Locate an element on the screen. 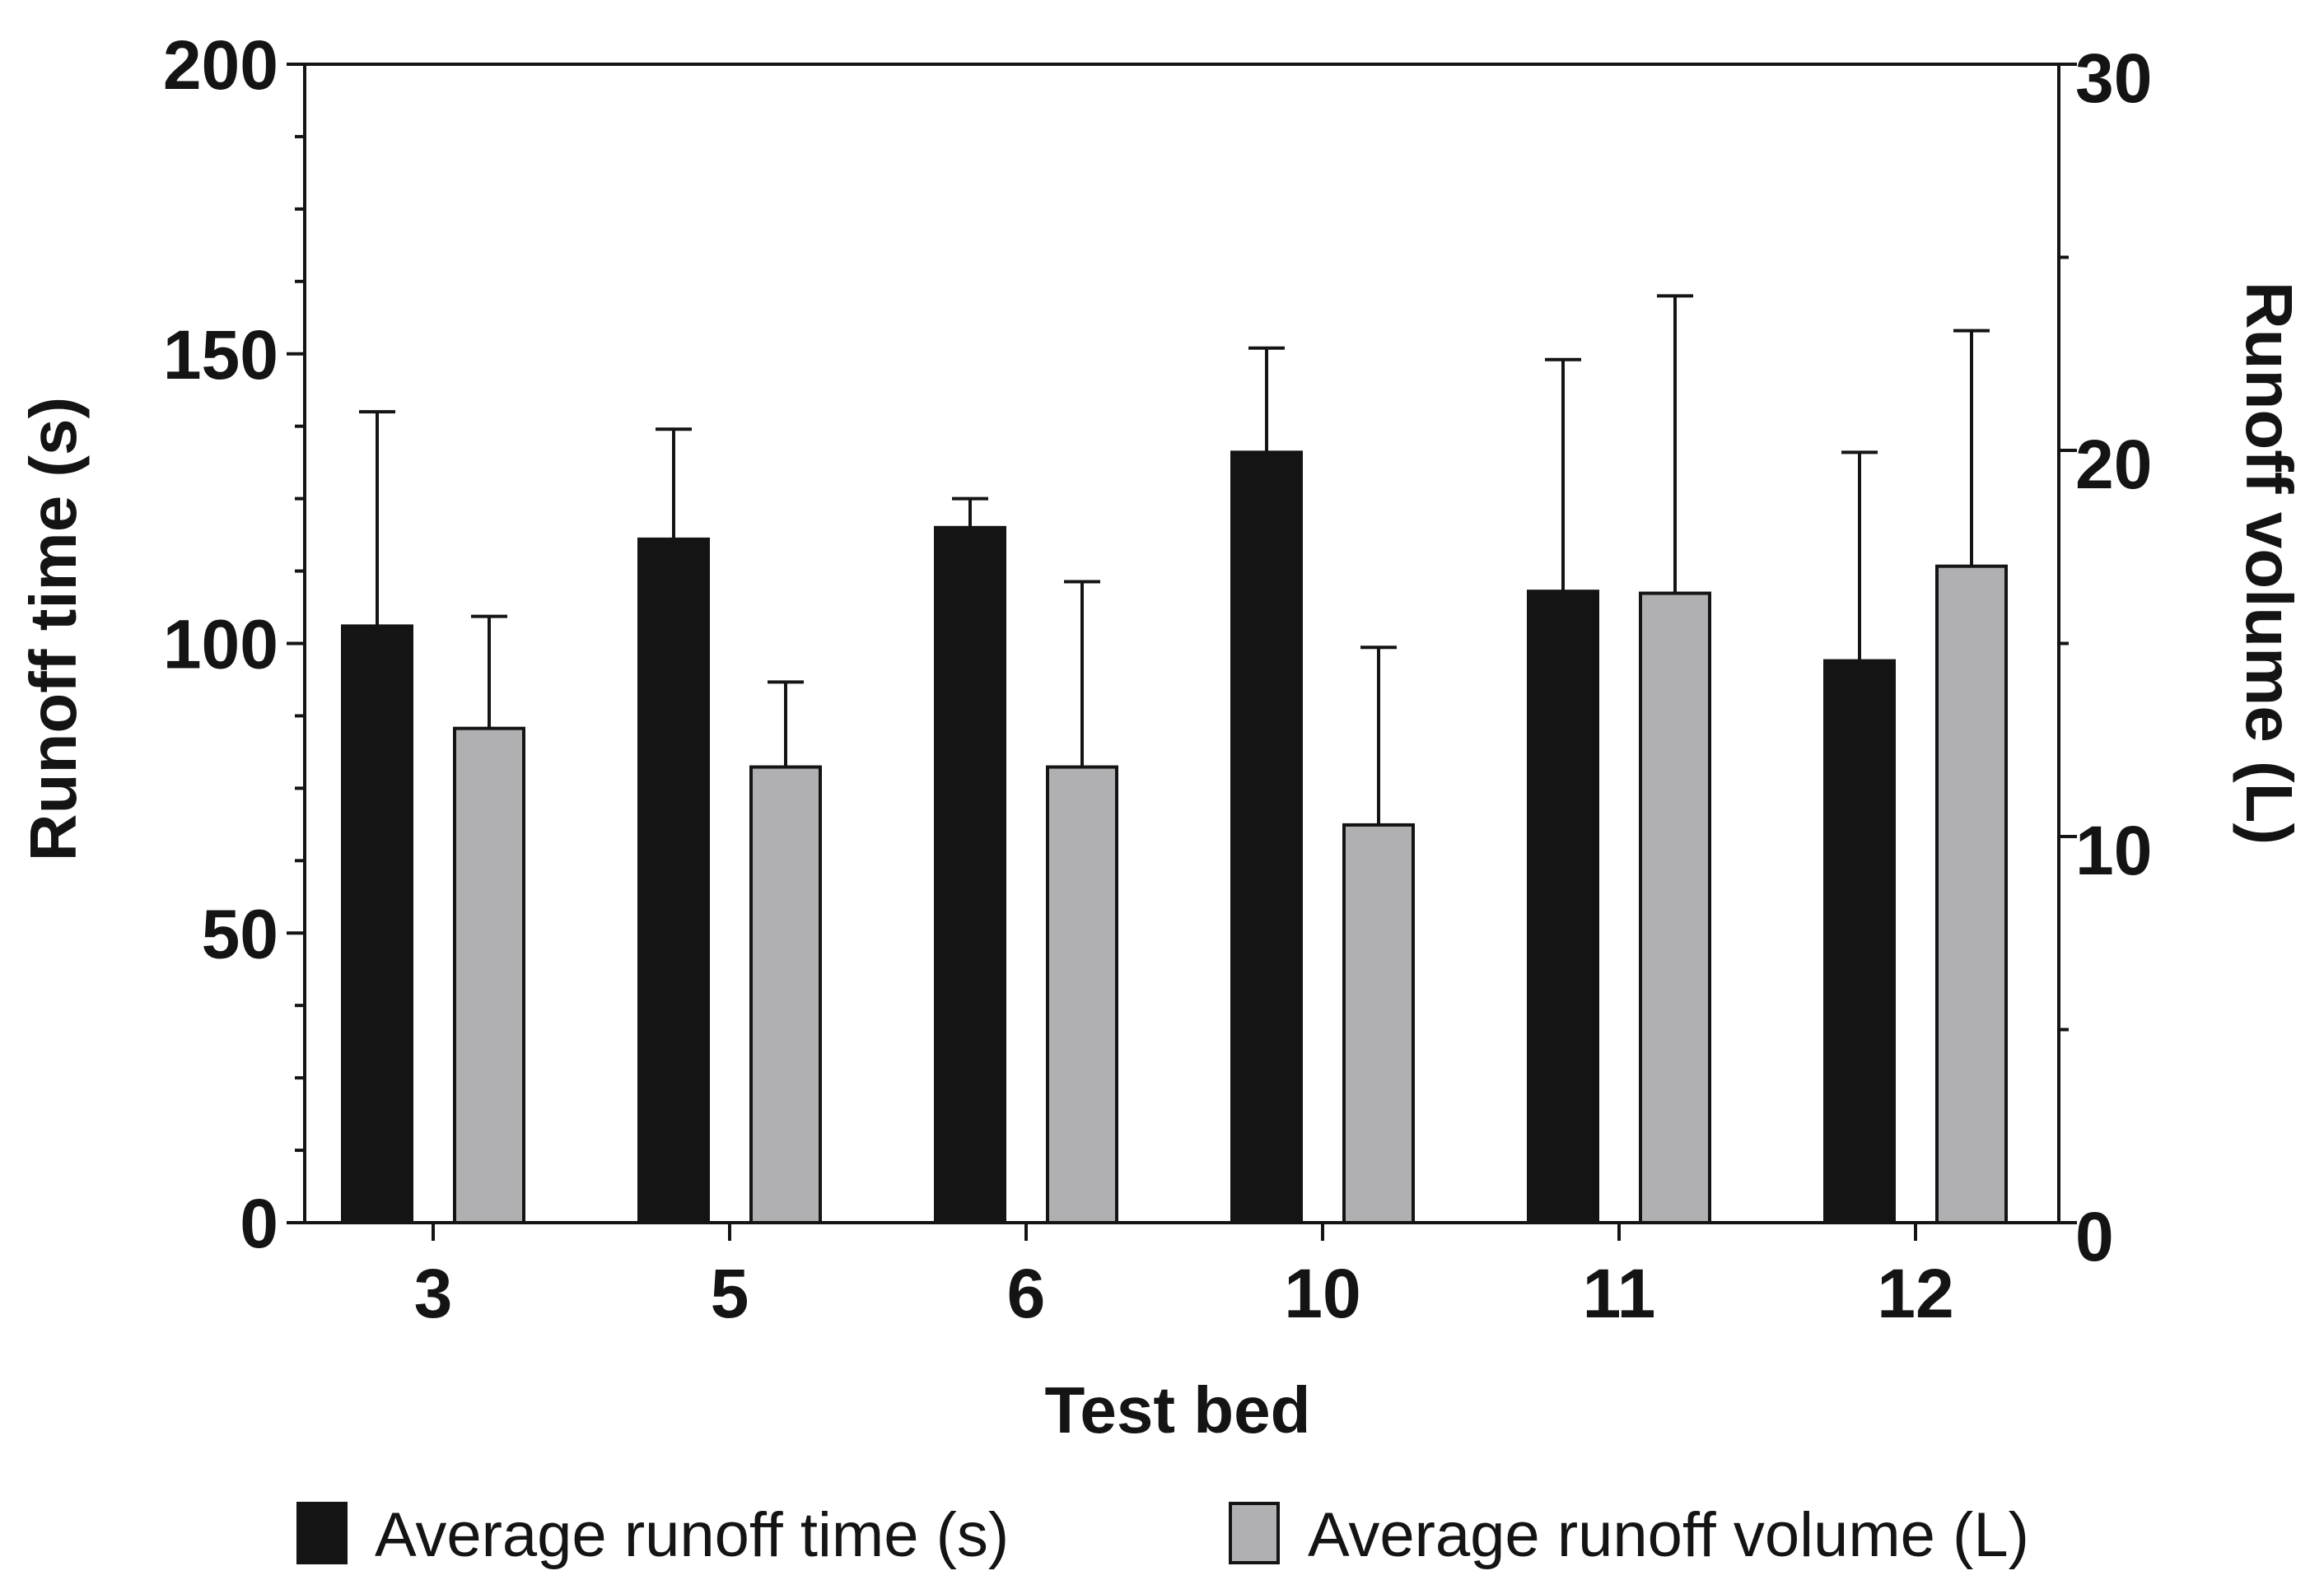 Image resolution: width=2324 pixels, height=1594 pixels. legend-label-runoff-time: Average runoff time (s) is located at coordinates (692, 1535).